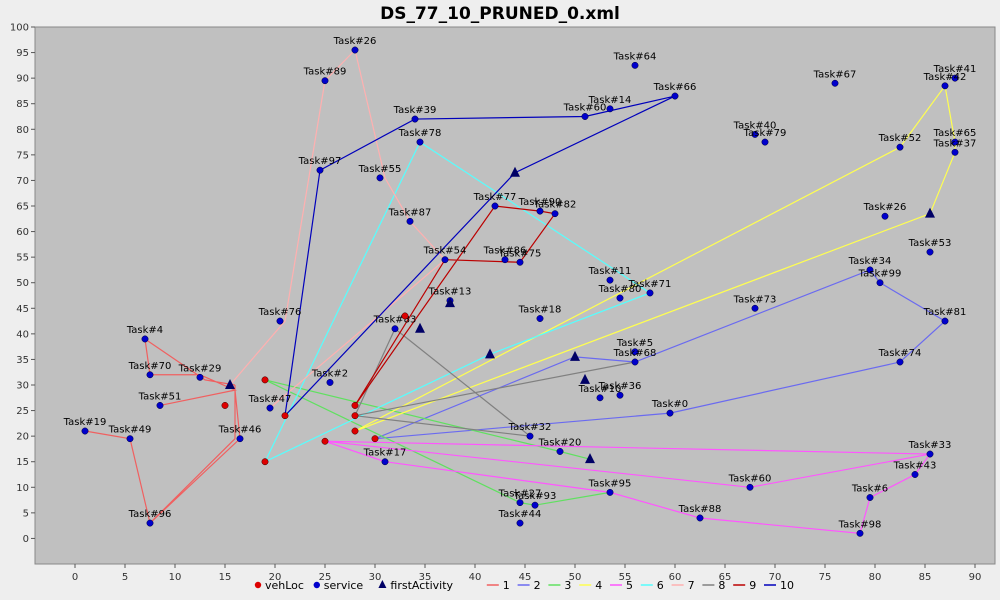 Image resolution: width=1000 pixels, height=600 pixels. What do you see at coordinates (22, 207) in the screenshot?
I see `y-tick-label: 65` at bounding box center [22, 207].